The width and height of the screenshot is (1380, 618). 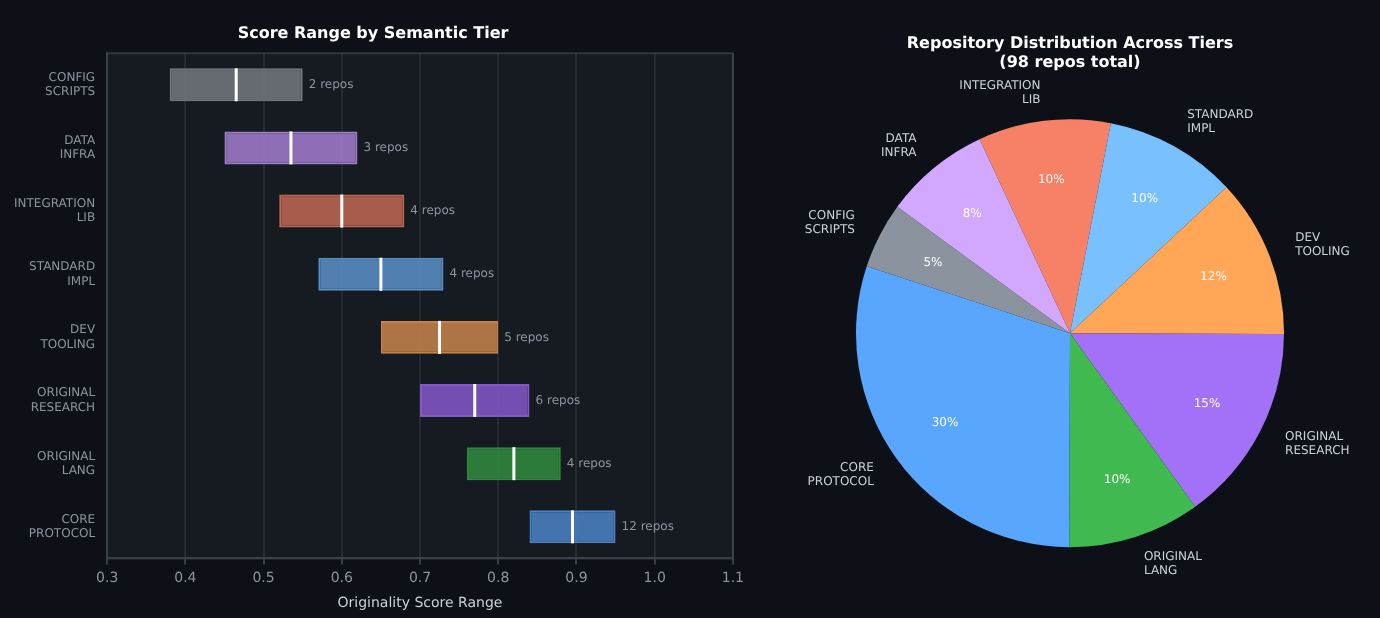 What do you see at coordinates (1070, 42) in the screenshot?
I see `chart-title: Repository Distribution Across Tiers` at bounding box center [1070, 42].